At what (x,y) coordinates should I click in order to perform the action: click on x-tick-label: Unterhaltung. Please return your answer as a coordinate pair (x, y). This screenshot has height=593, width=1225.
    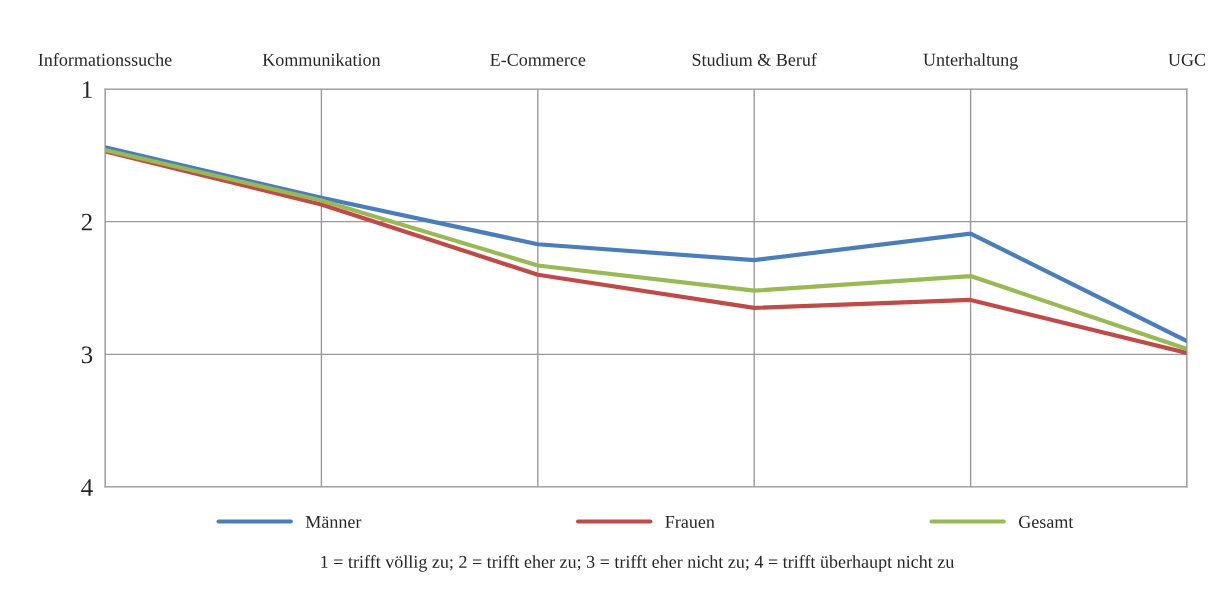
    Looking at the image, I should click on (970, 61).